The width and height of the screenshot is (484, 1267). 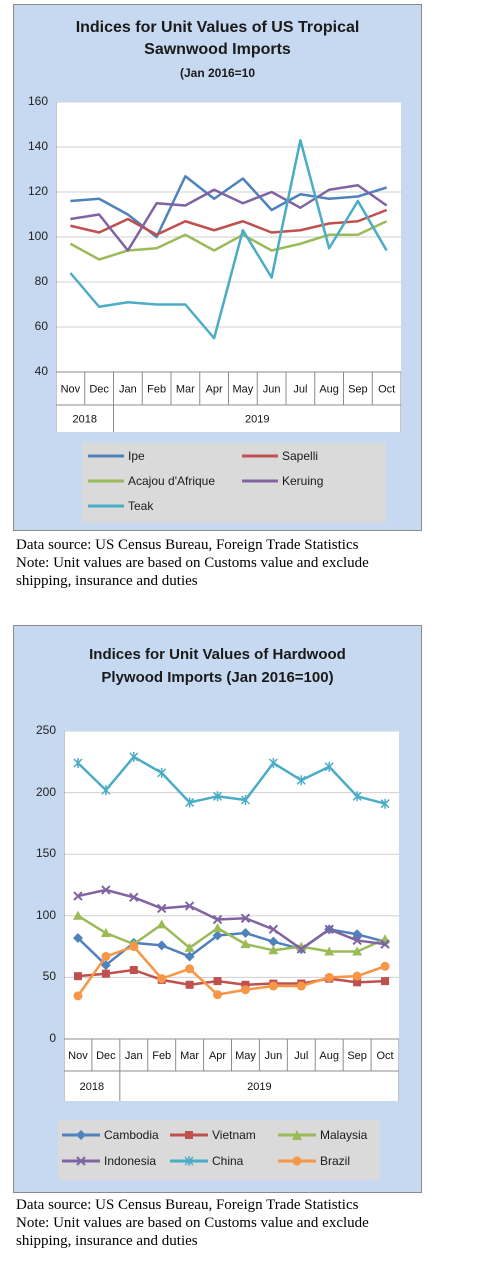 I want to click on chart1-legend-acajou: Acajou d'Afrique, so click(x=152, y=481).